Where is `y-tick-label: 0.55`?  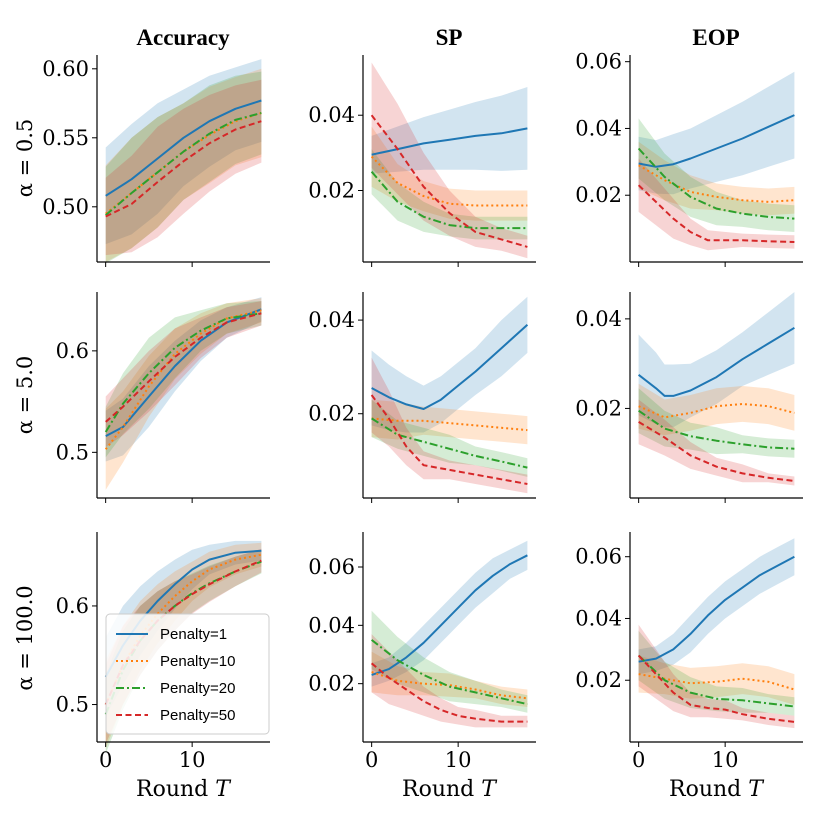
y-tick-label: 0.55 is located at coordinates (65, 138).